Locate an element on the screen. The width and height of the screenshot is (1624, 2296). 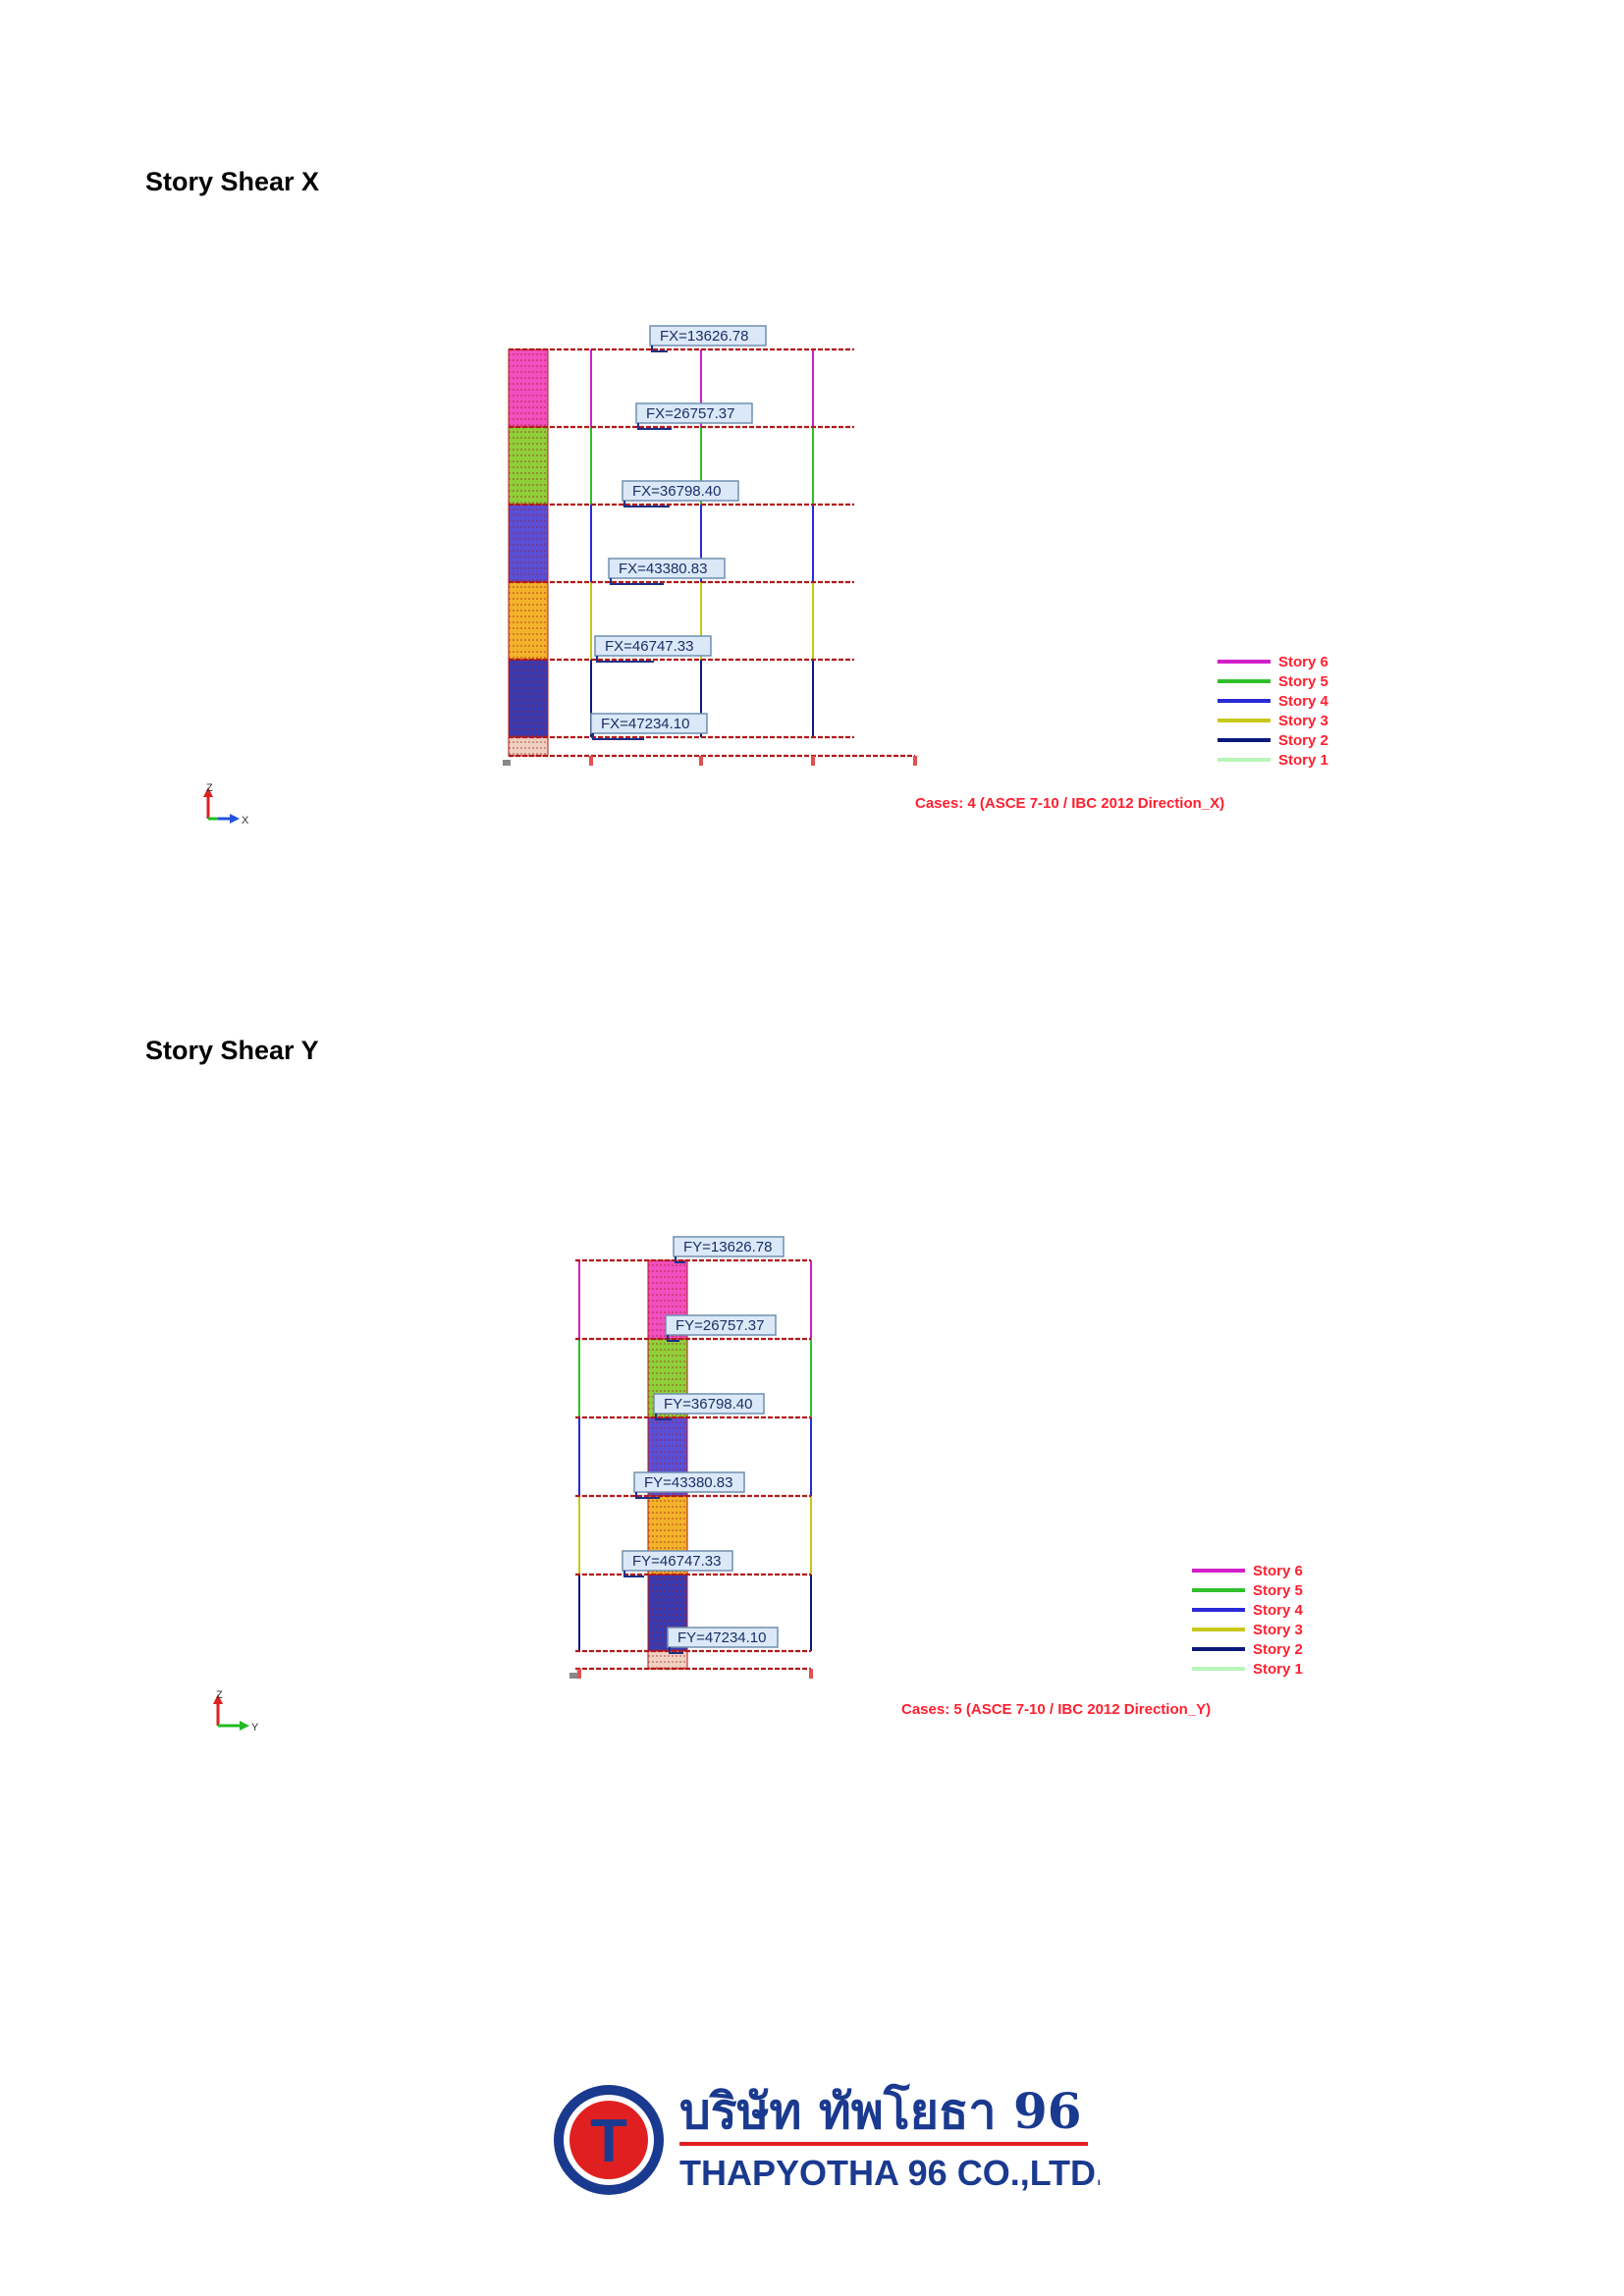
force-label-text: FY=43380.83 is located at coordinates (688, 1482).